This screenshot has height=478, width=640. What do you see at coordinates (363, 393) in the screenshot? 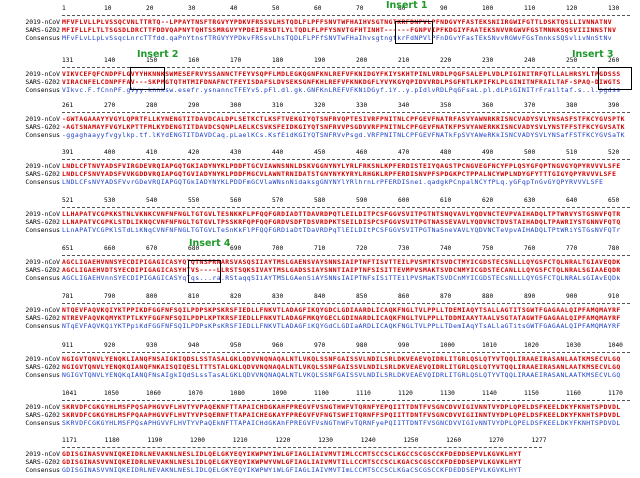
I see `ruler-tick-label: 1110` at bounding box center [363, 393].